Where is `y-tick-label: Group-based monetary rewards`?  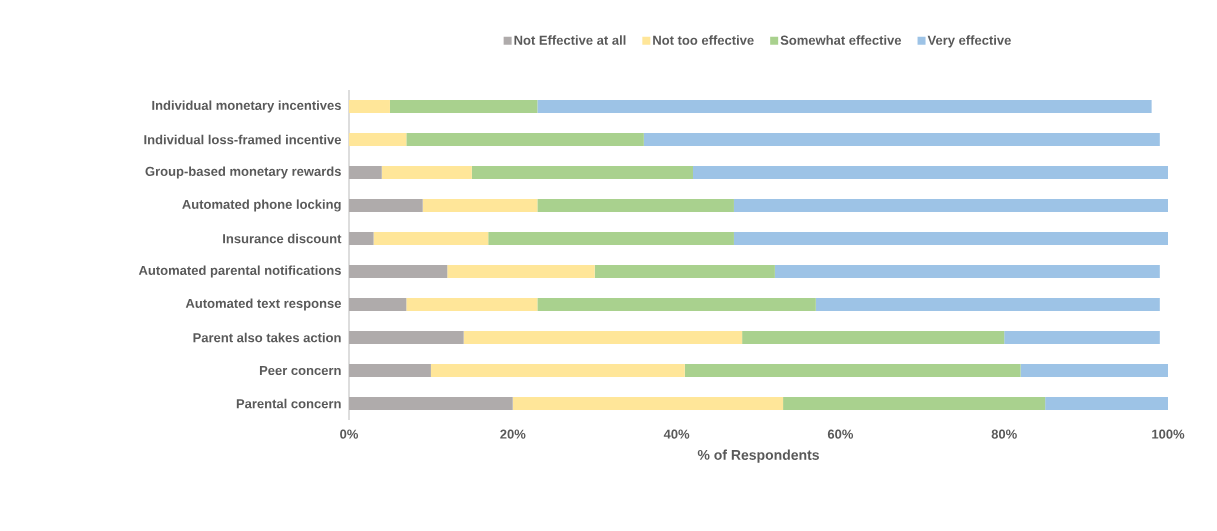
y-tick-label: Group-based monetary rewards is located at coordinates (243, 172).